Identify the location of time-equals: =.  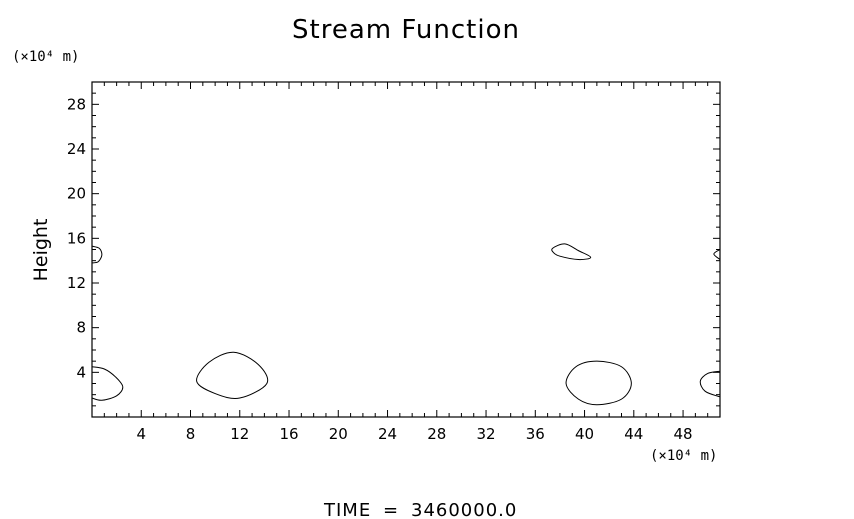
(391, 509).